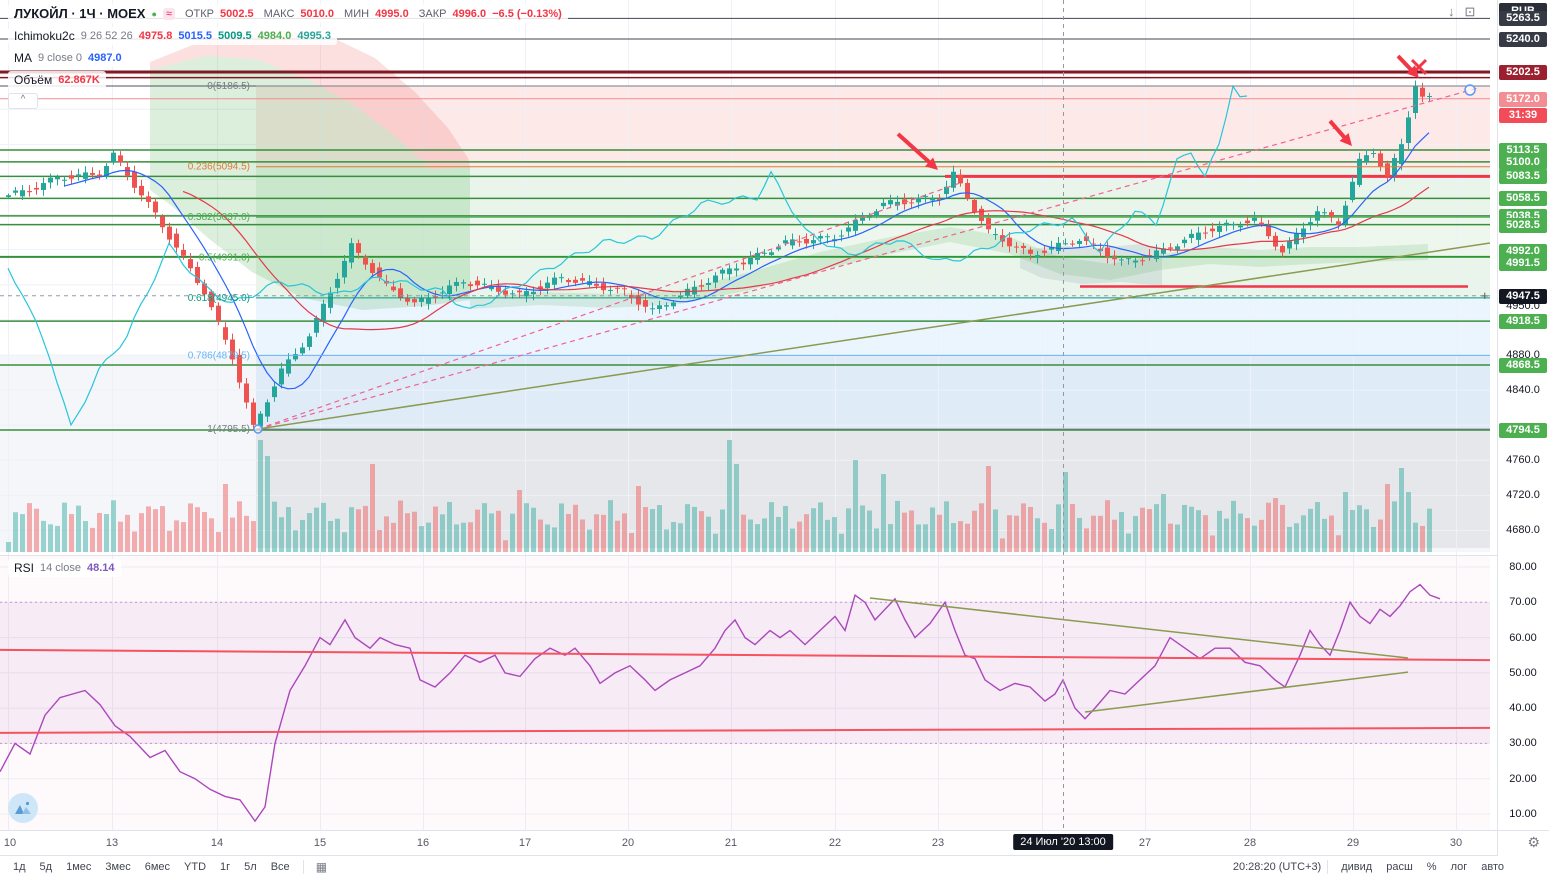 This screenshot has height=878, width=1549. I want to click on ma-value: 4987.0, so click(105, 58).